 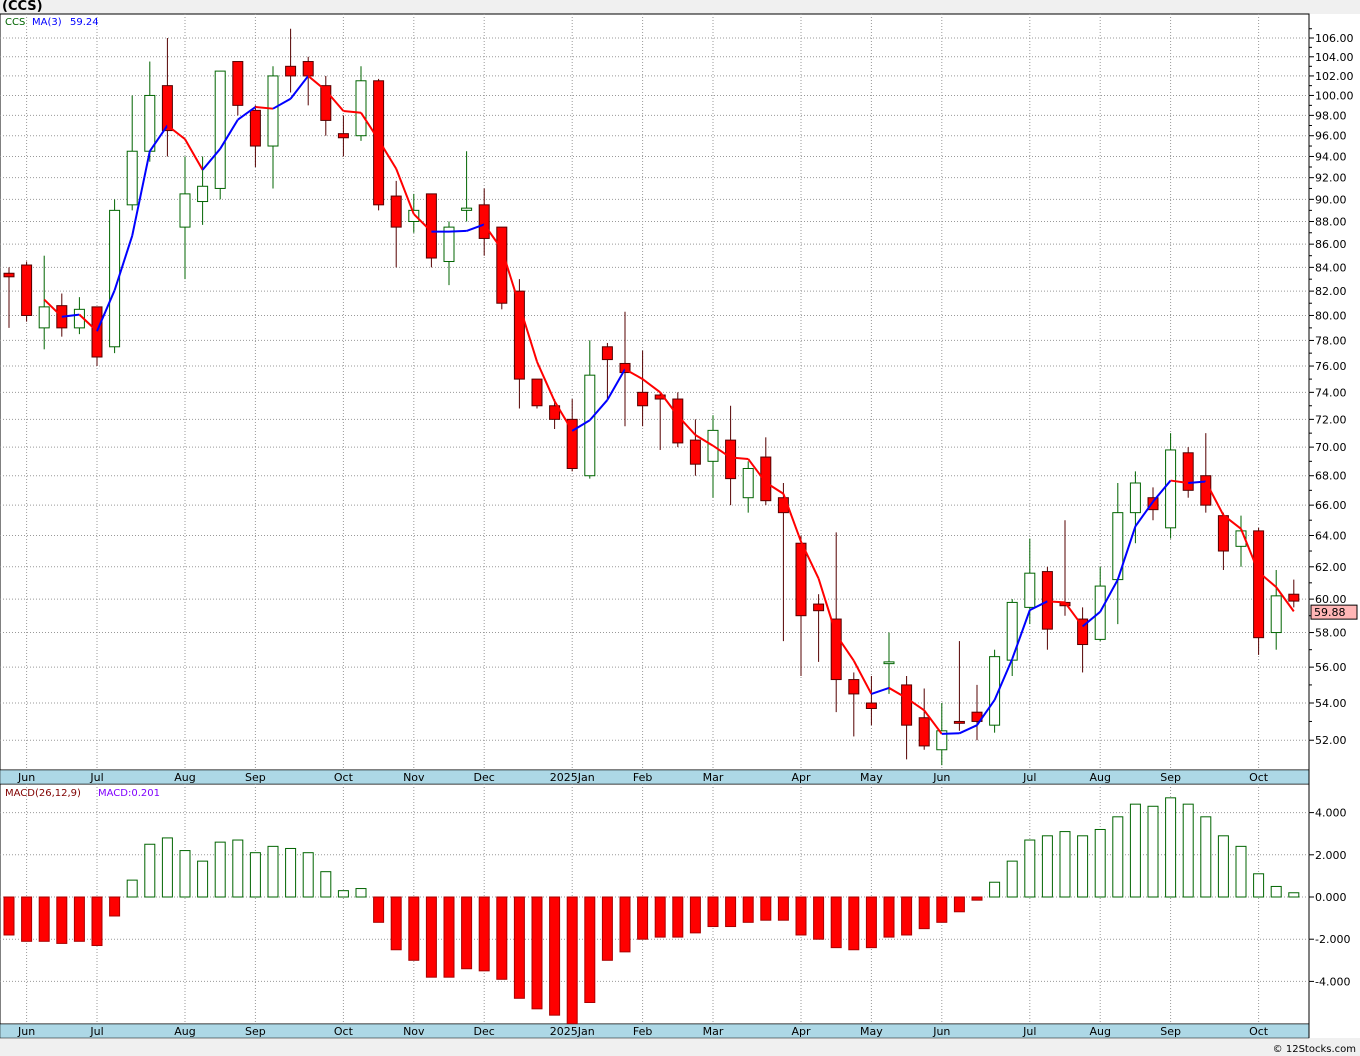 I want to click on price-tick-label: 102.00, so click(x=1334, y=76).